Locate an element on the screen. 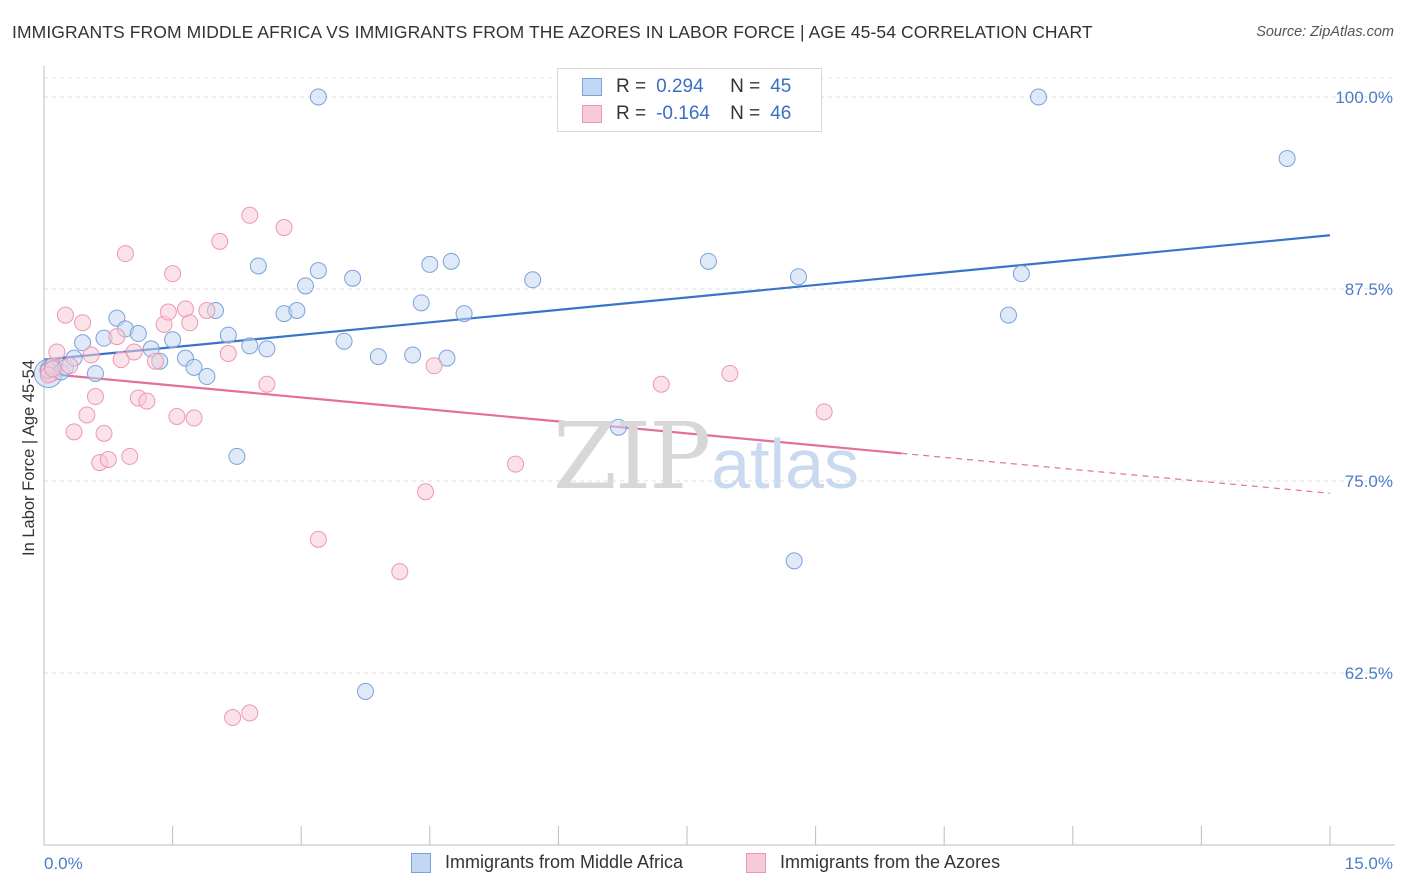  legend-row-middle-africa: R = 0.294 N = 45 is located at coordinates (686, 87).